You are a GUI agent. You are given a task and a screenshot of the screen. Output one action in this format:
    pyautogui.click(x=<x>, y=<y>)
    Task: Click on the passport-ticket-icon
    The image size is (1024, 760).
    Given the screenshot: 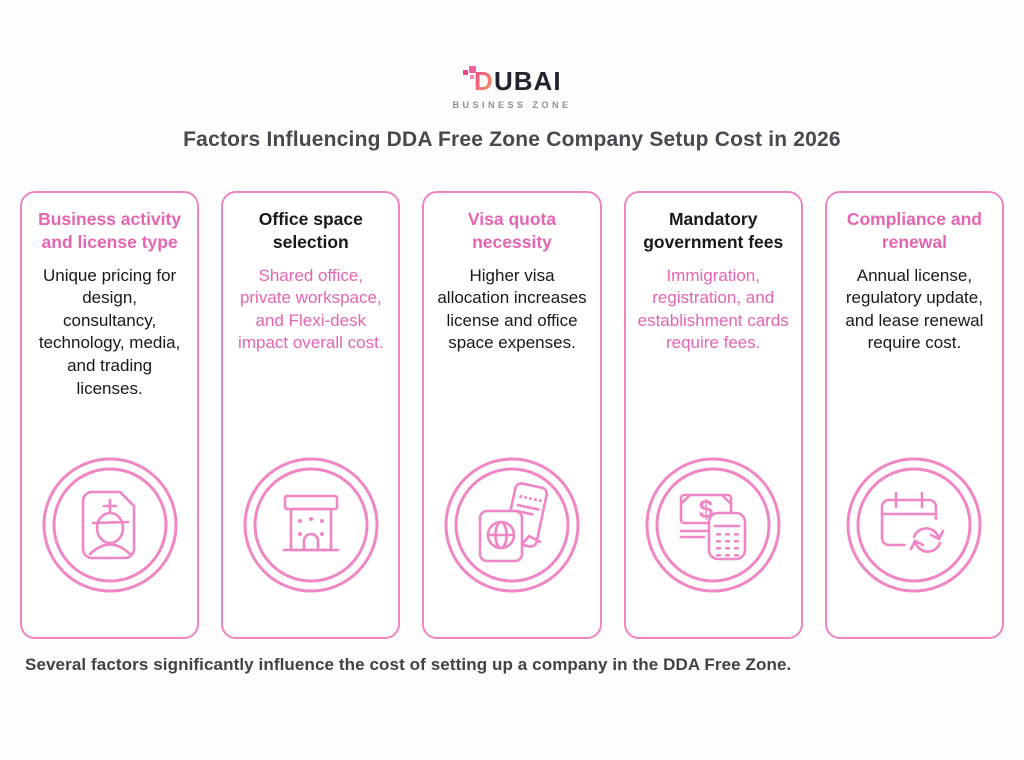 What is the action you would take?
    pyautogui.click(x=512, y=525)
    